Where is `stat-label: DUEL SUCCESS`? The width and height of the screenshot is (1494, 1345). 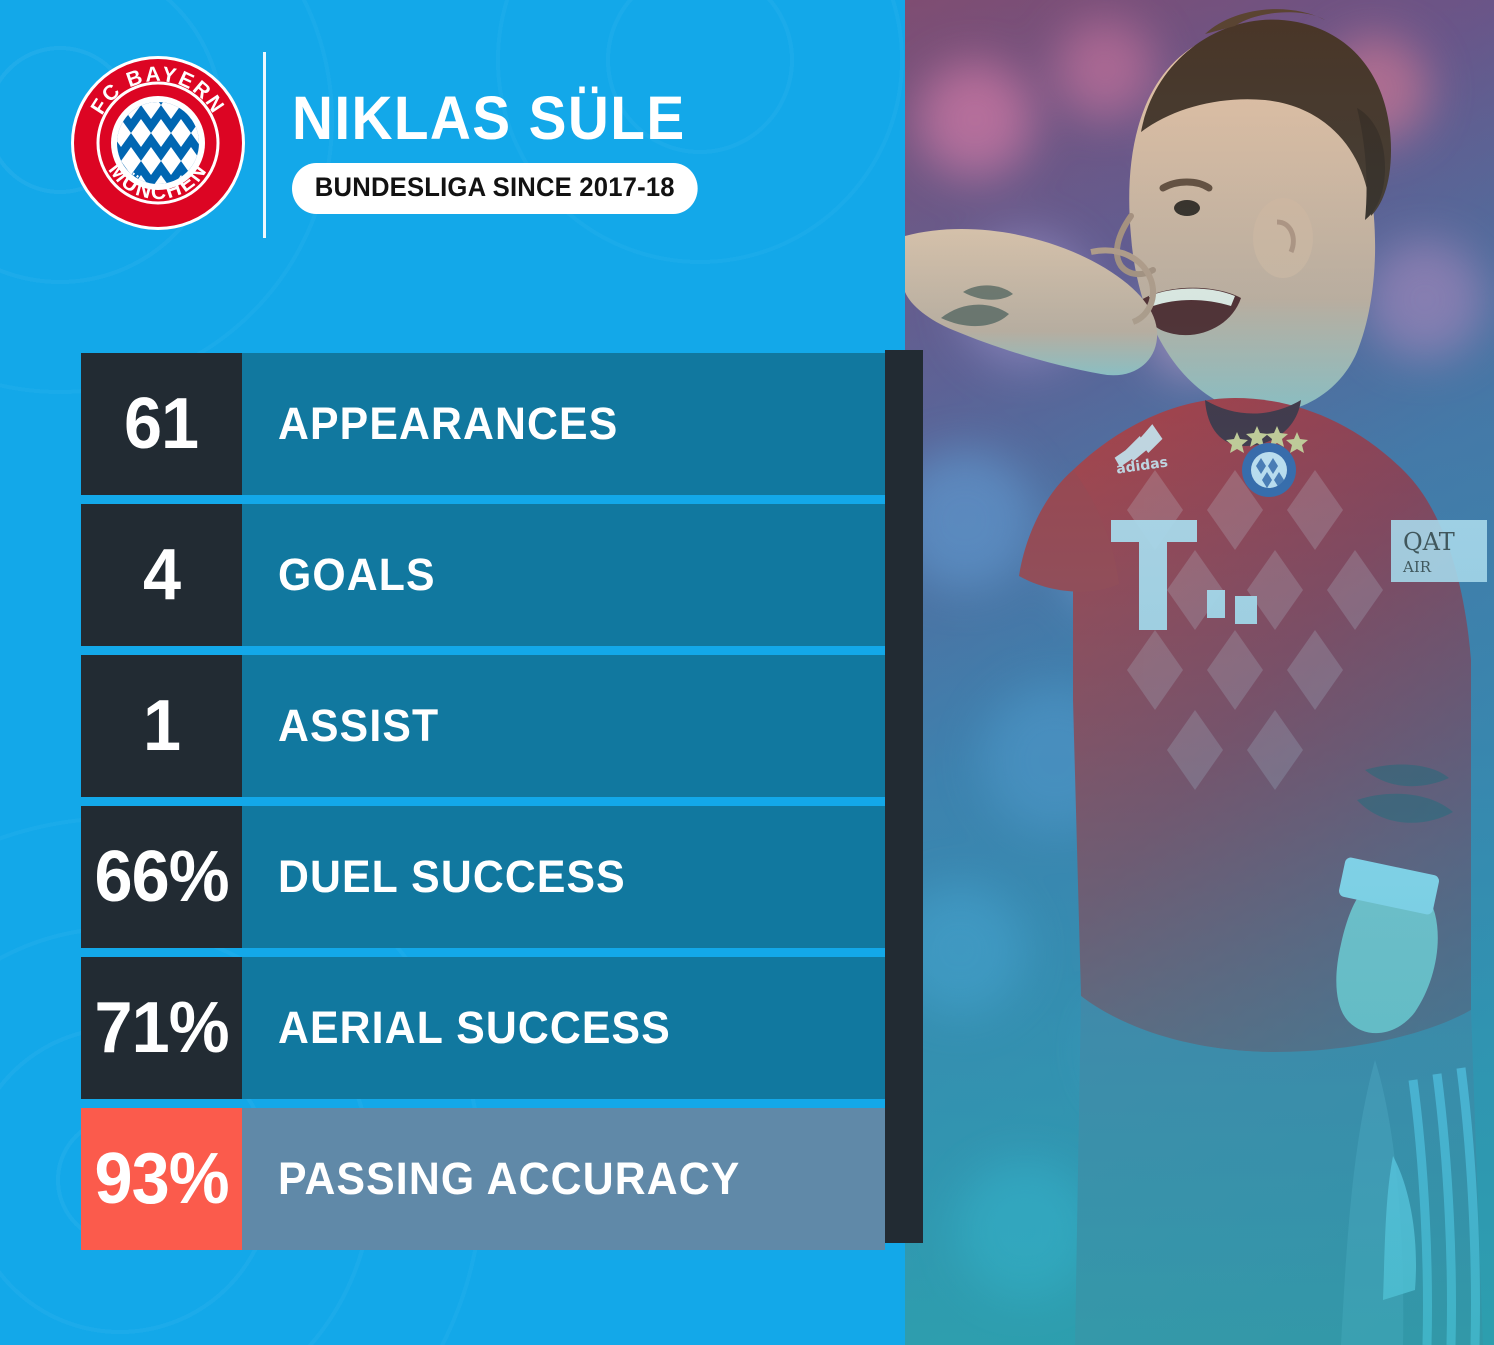
stat-label: DUEL SUCCESS is located at coordinates (452, 876).